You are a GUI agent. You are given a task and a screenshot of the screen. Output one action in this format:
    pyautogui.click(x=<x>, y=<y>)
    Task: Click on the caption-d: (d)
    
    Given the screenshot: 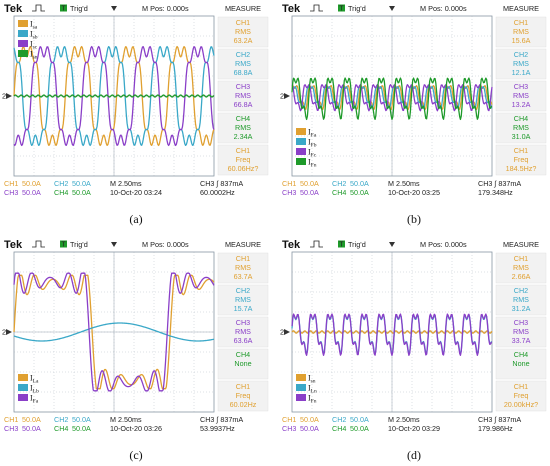 What is the action you would take?
    pyautogui.click(x=414, y=455)
    